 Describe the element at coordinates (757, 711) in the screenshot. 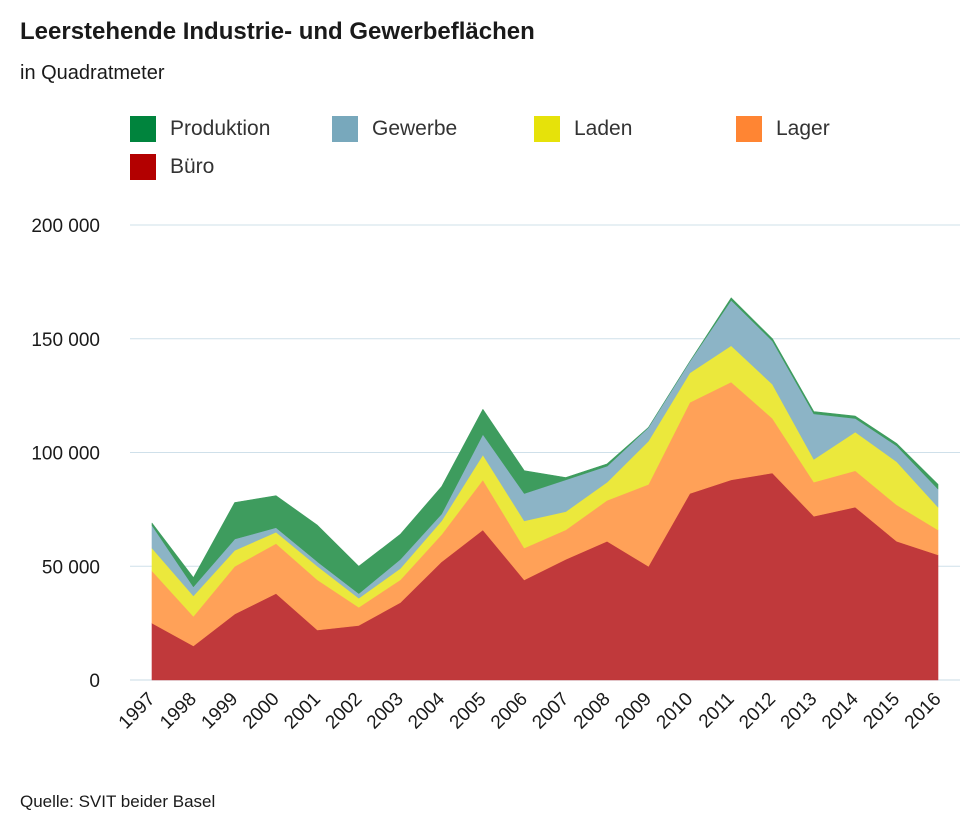

I see `x-tick-label: 2012` at that location.